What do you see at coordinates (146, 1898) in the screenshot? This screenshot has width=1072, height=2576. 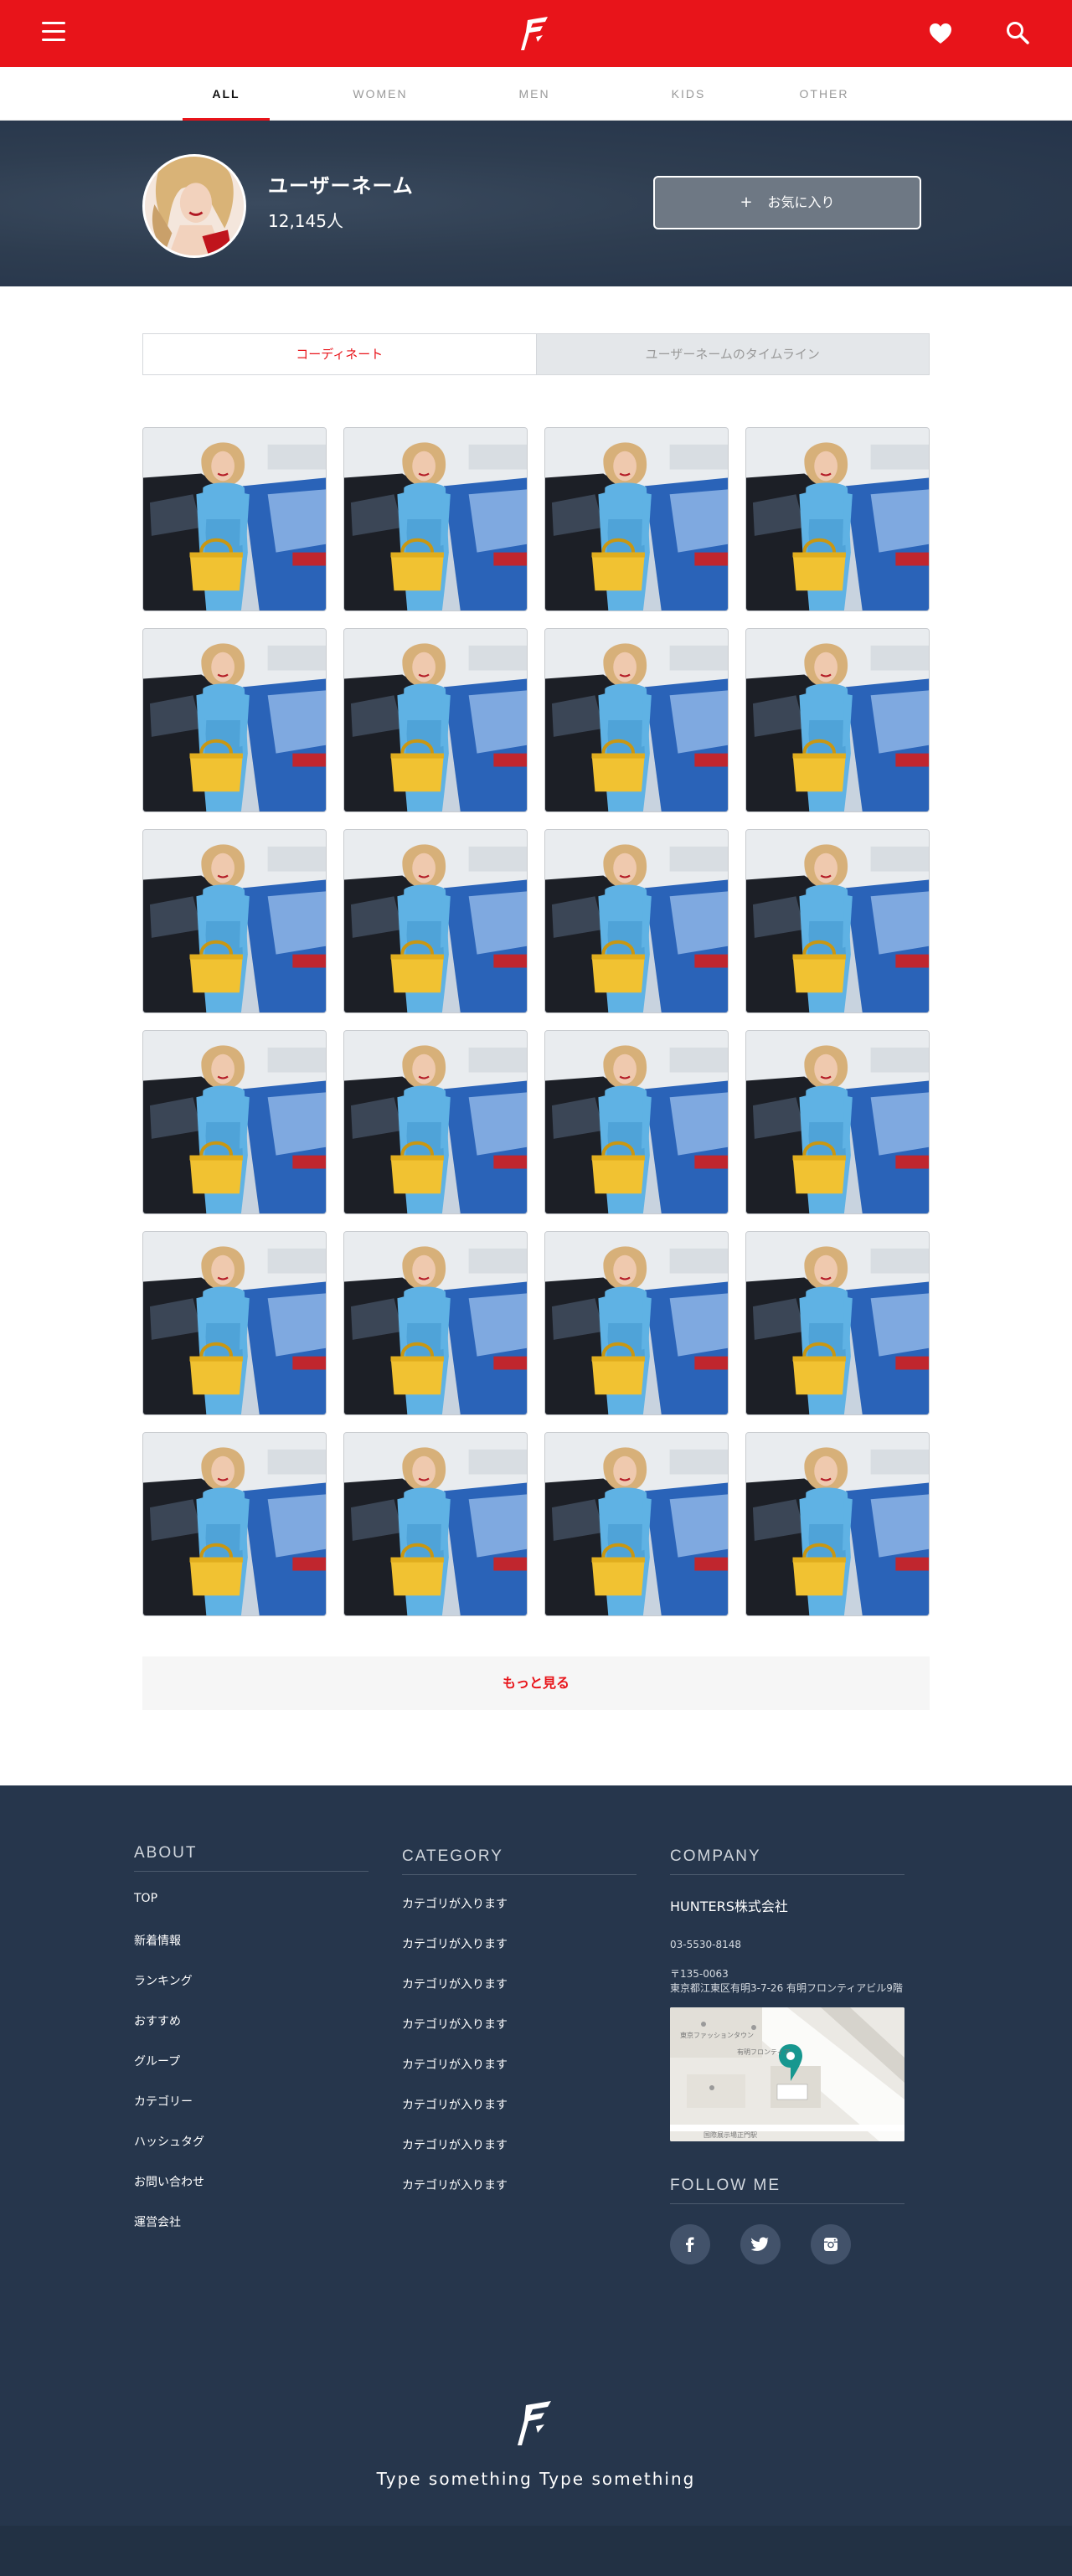 I see `footer-link: TOP` at bounding box center [146, 1898].